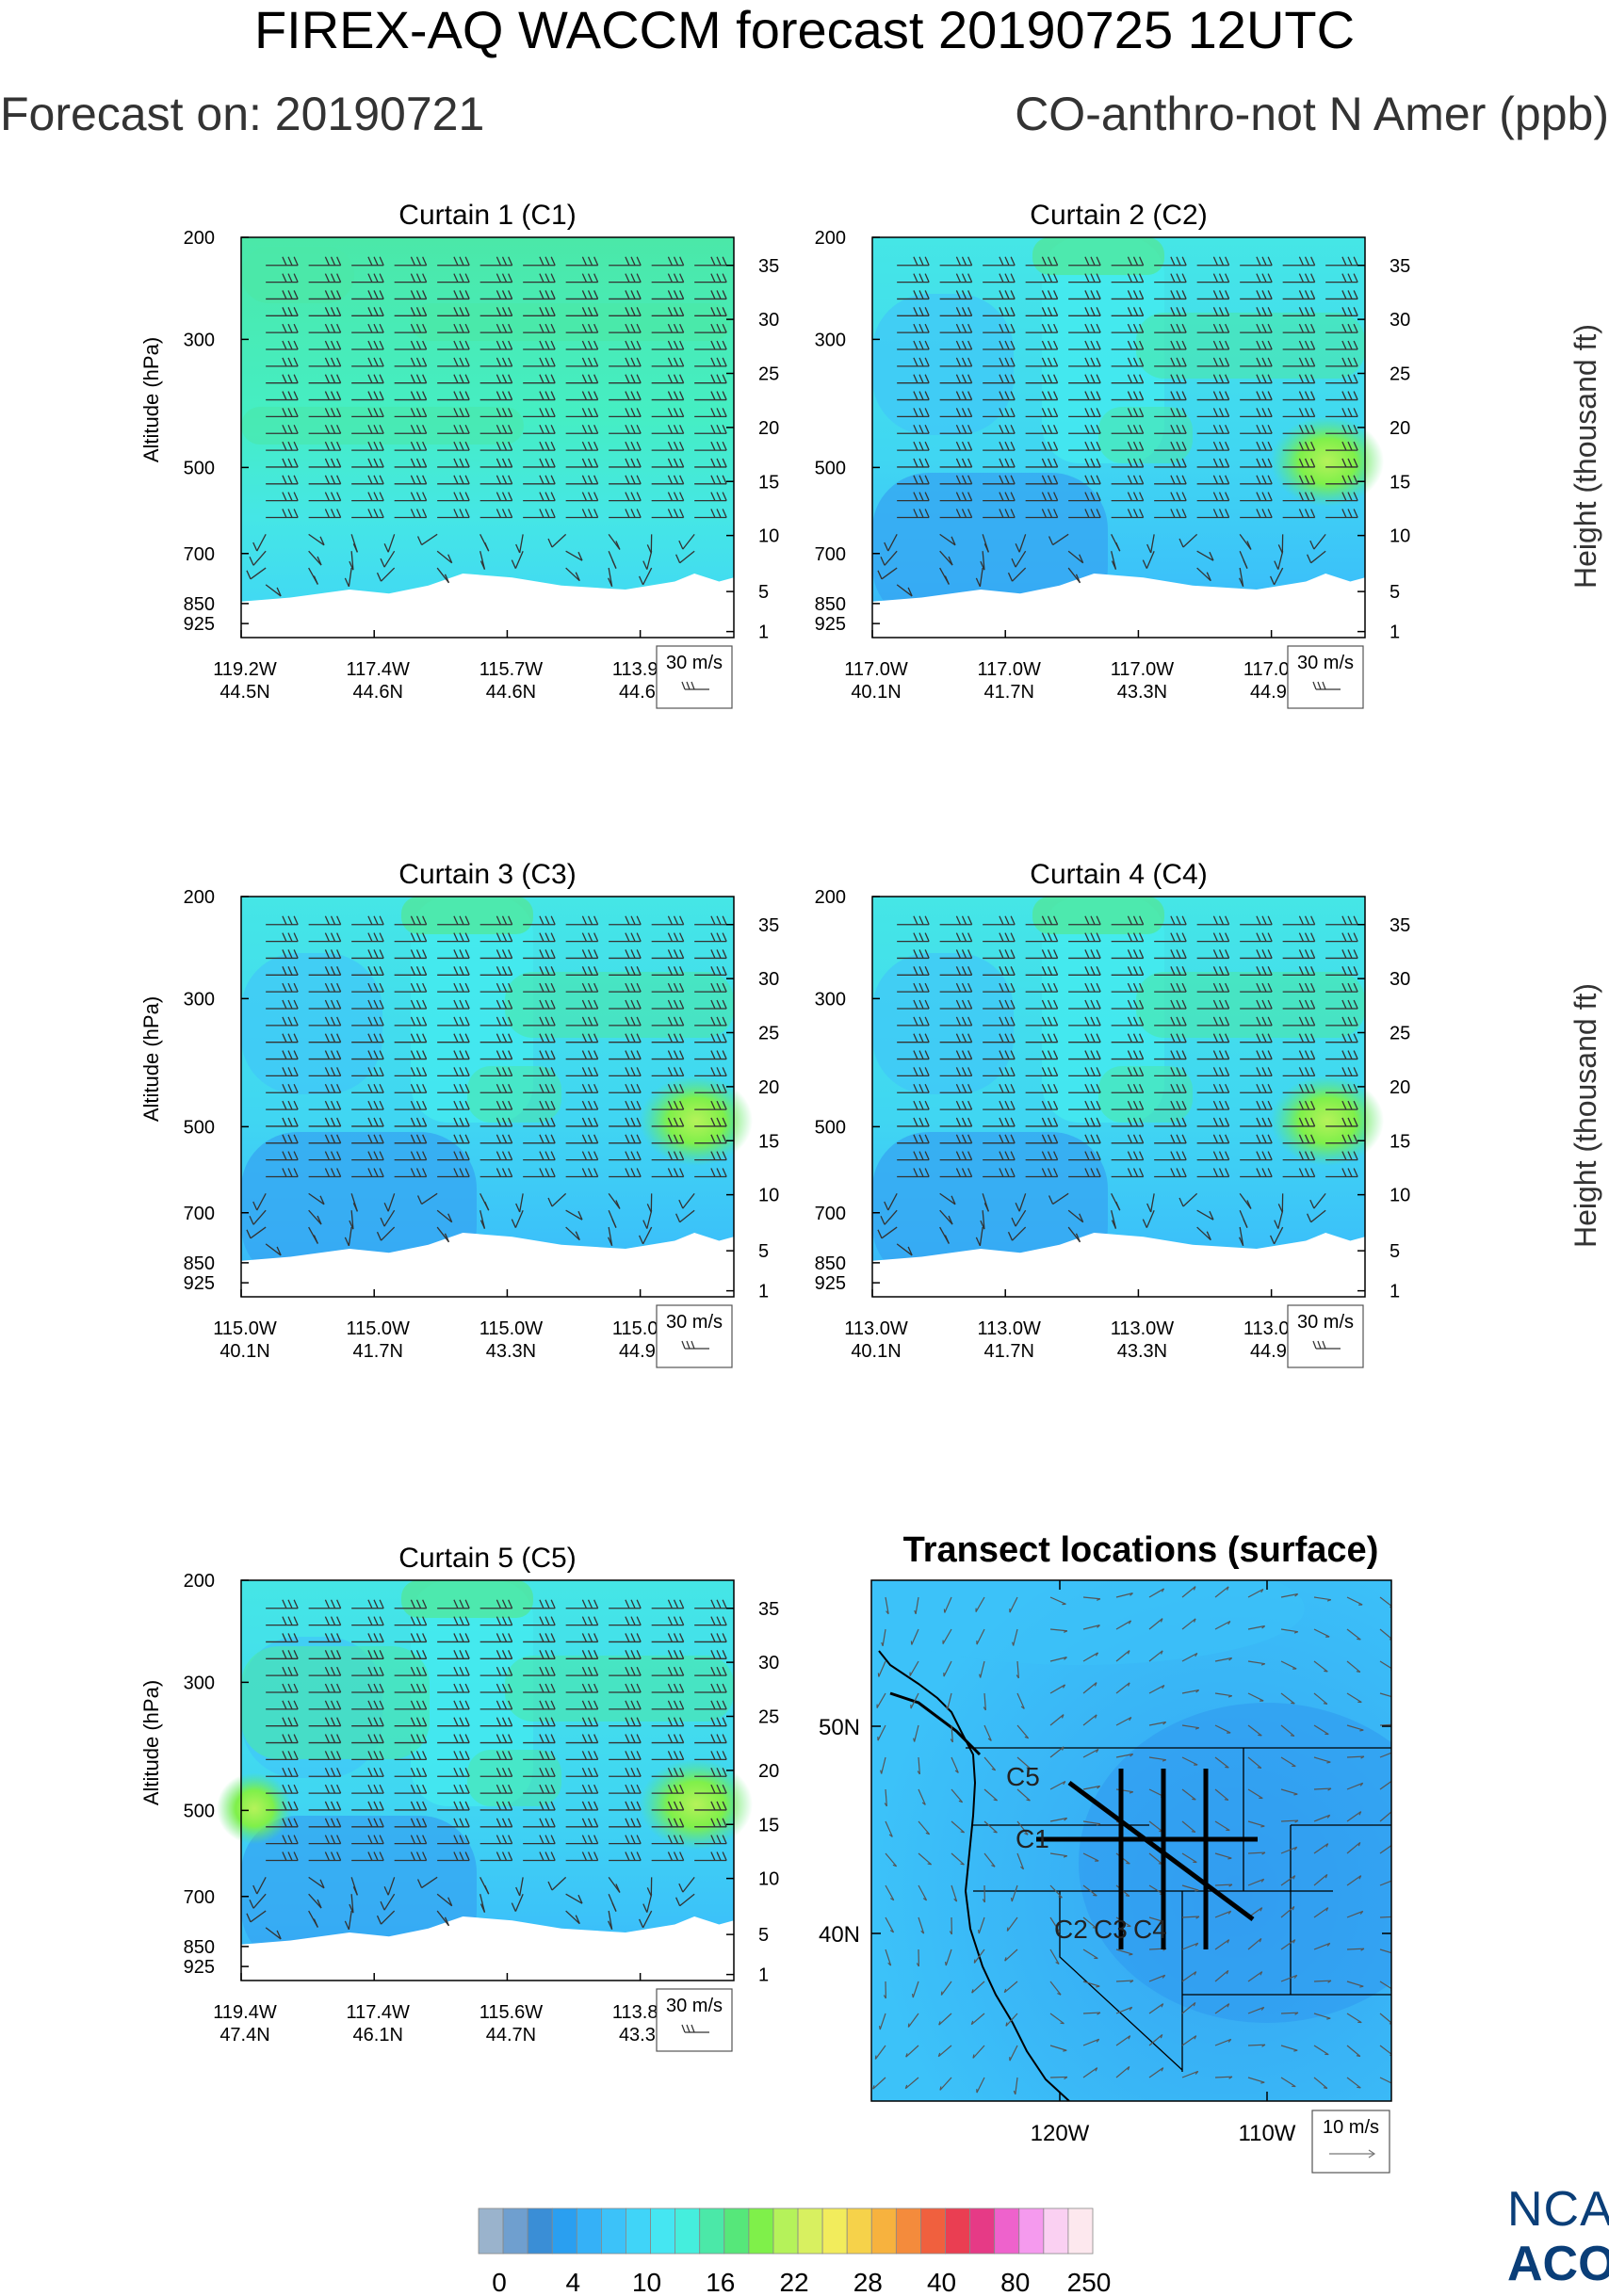 Image resolution: width=1609 pixels, height=2296 pixels. I want to click on height-tick-label: 35, so click(1400, 266).